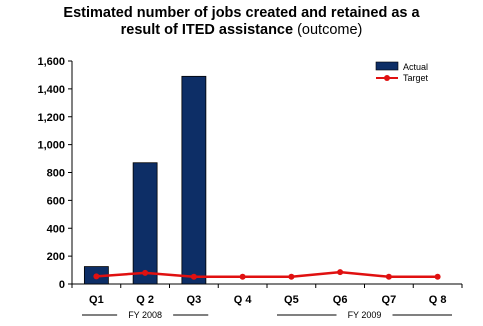  What do you see at coordinates (328, 30) in the screenshot?
I see `chart-title-line2-suffix: (outcome)` at bounding box center [328, 30].